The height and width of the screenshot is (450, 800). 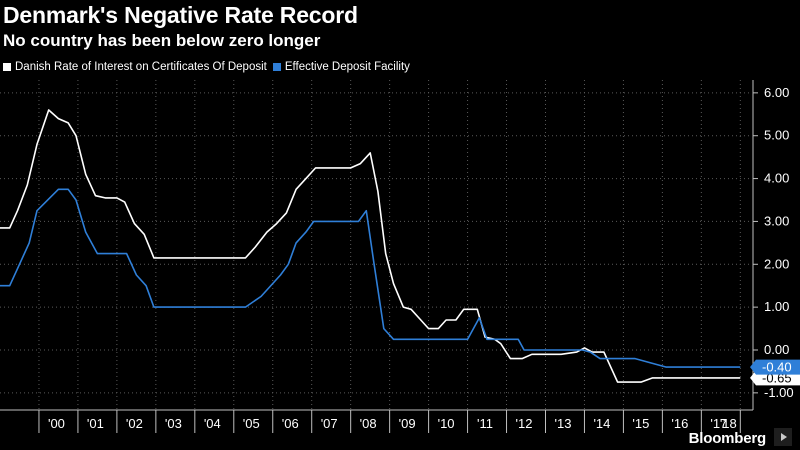 I want to click on x-tick-label: '17, so click(x=718, y=423).